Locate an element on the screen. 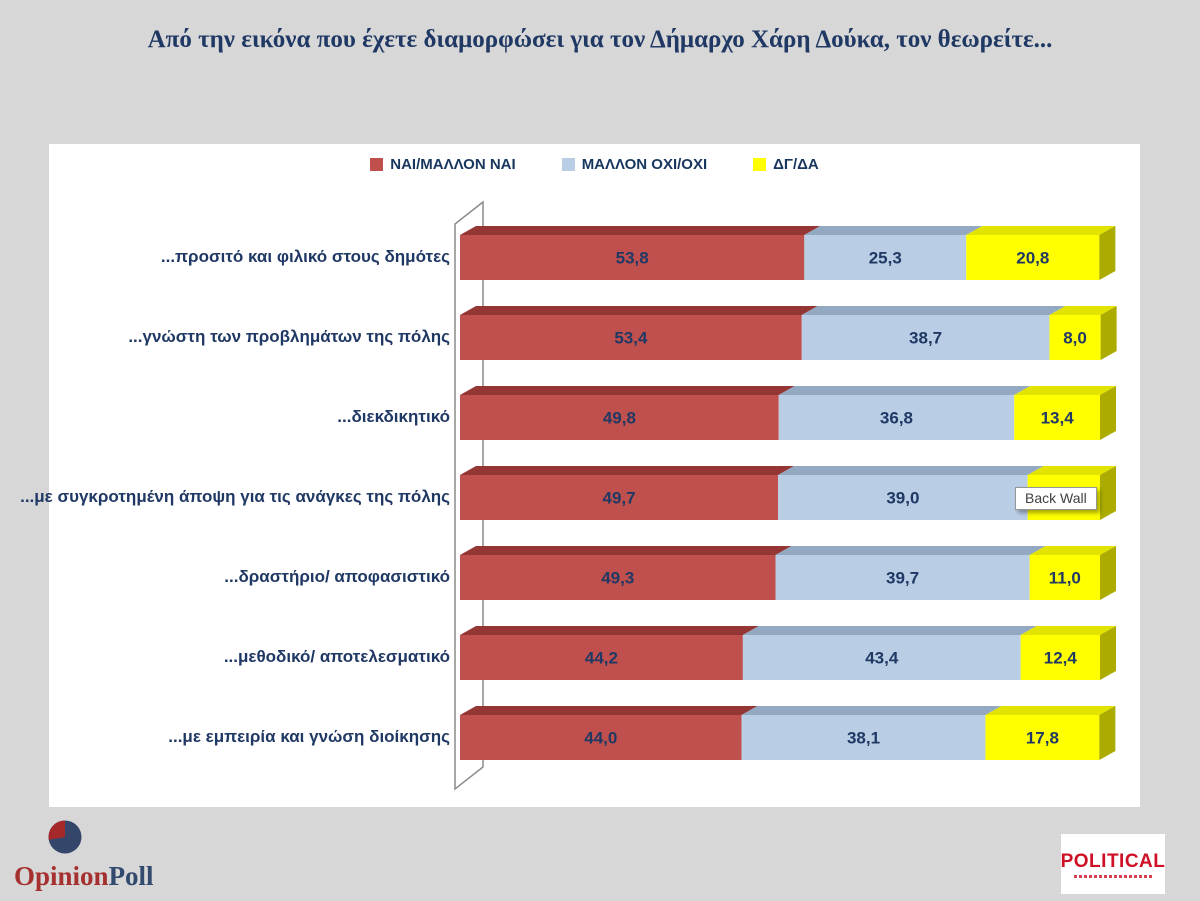  value-label: 36,8 is located at coordinates (896, 418).